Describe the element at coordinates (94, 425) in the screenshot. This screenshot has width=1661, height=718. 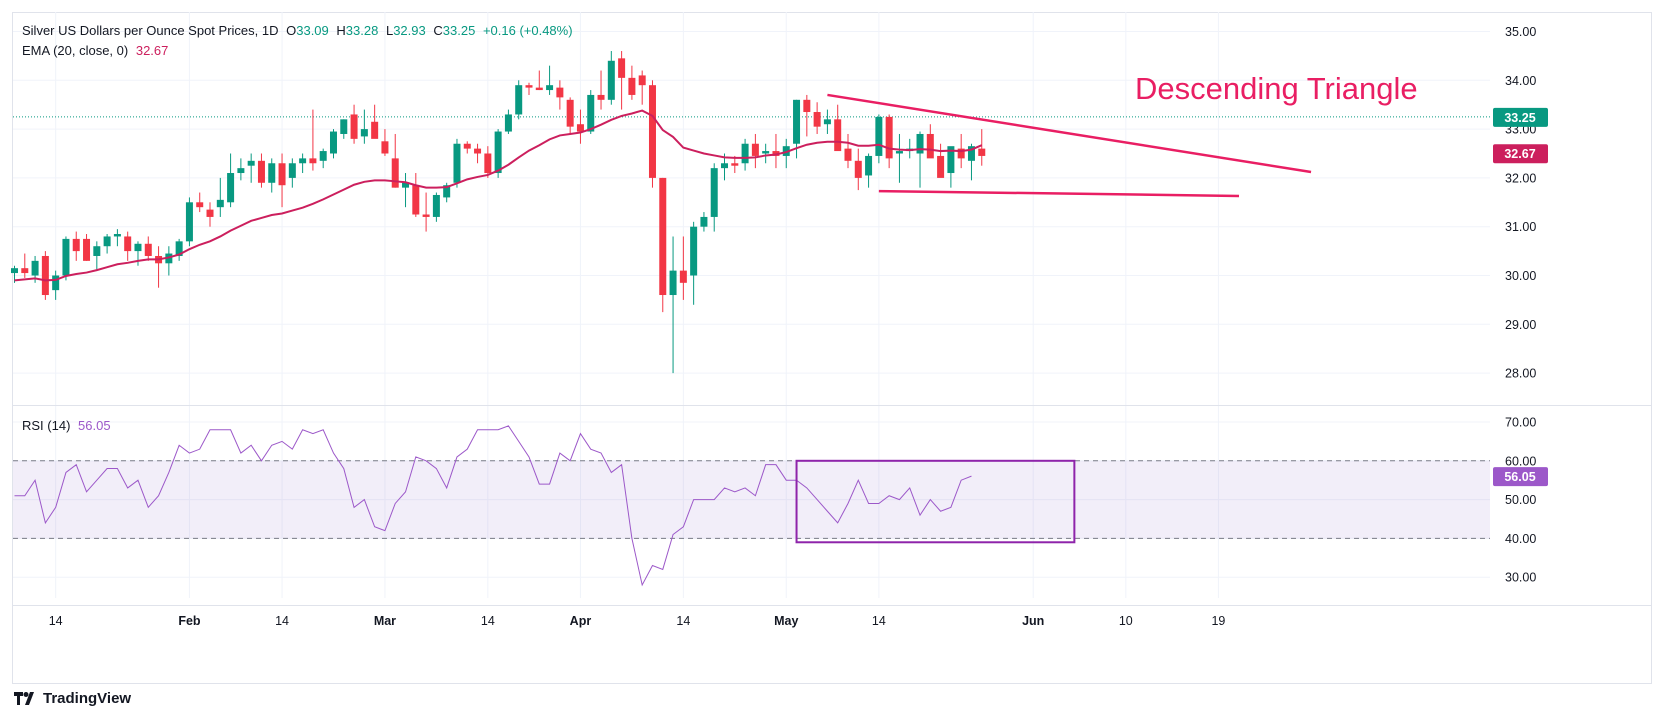
I see `rsi-value: 56.05` at that location.